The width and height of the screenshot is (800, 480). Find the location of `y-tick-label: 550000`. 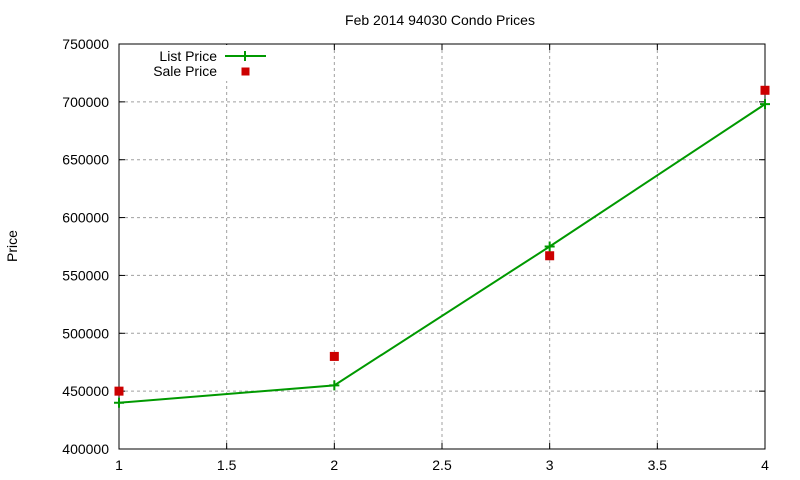

y-tick-label: 550000 is located at coordinates (85, 275).